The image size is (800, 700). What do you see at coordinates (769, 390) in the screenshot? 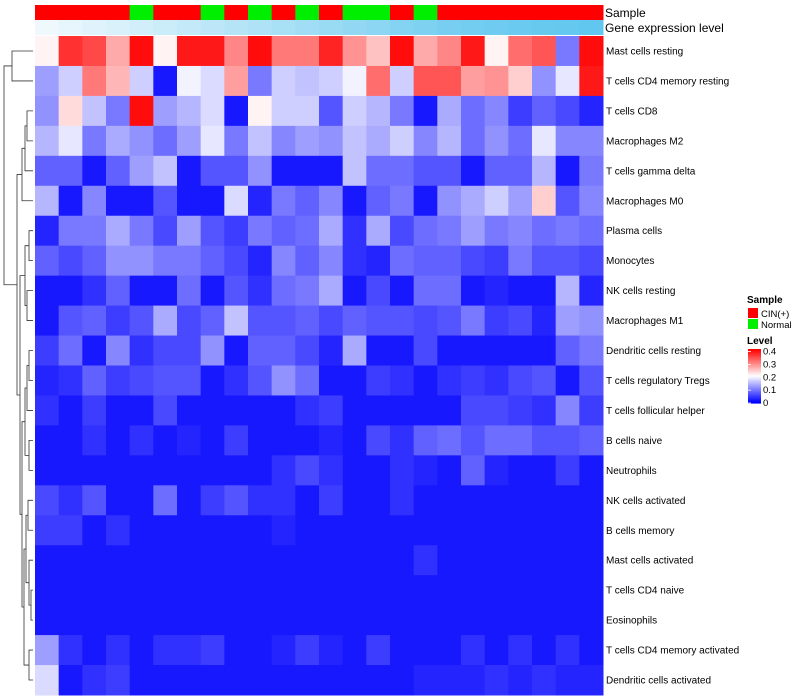
I see `colorbar-tick-label: 0.1` at bounding box center [769, 390].